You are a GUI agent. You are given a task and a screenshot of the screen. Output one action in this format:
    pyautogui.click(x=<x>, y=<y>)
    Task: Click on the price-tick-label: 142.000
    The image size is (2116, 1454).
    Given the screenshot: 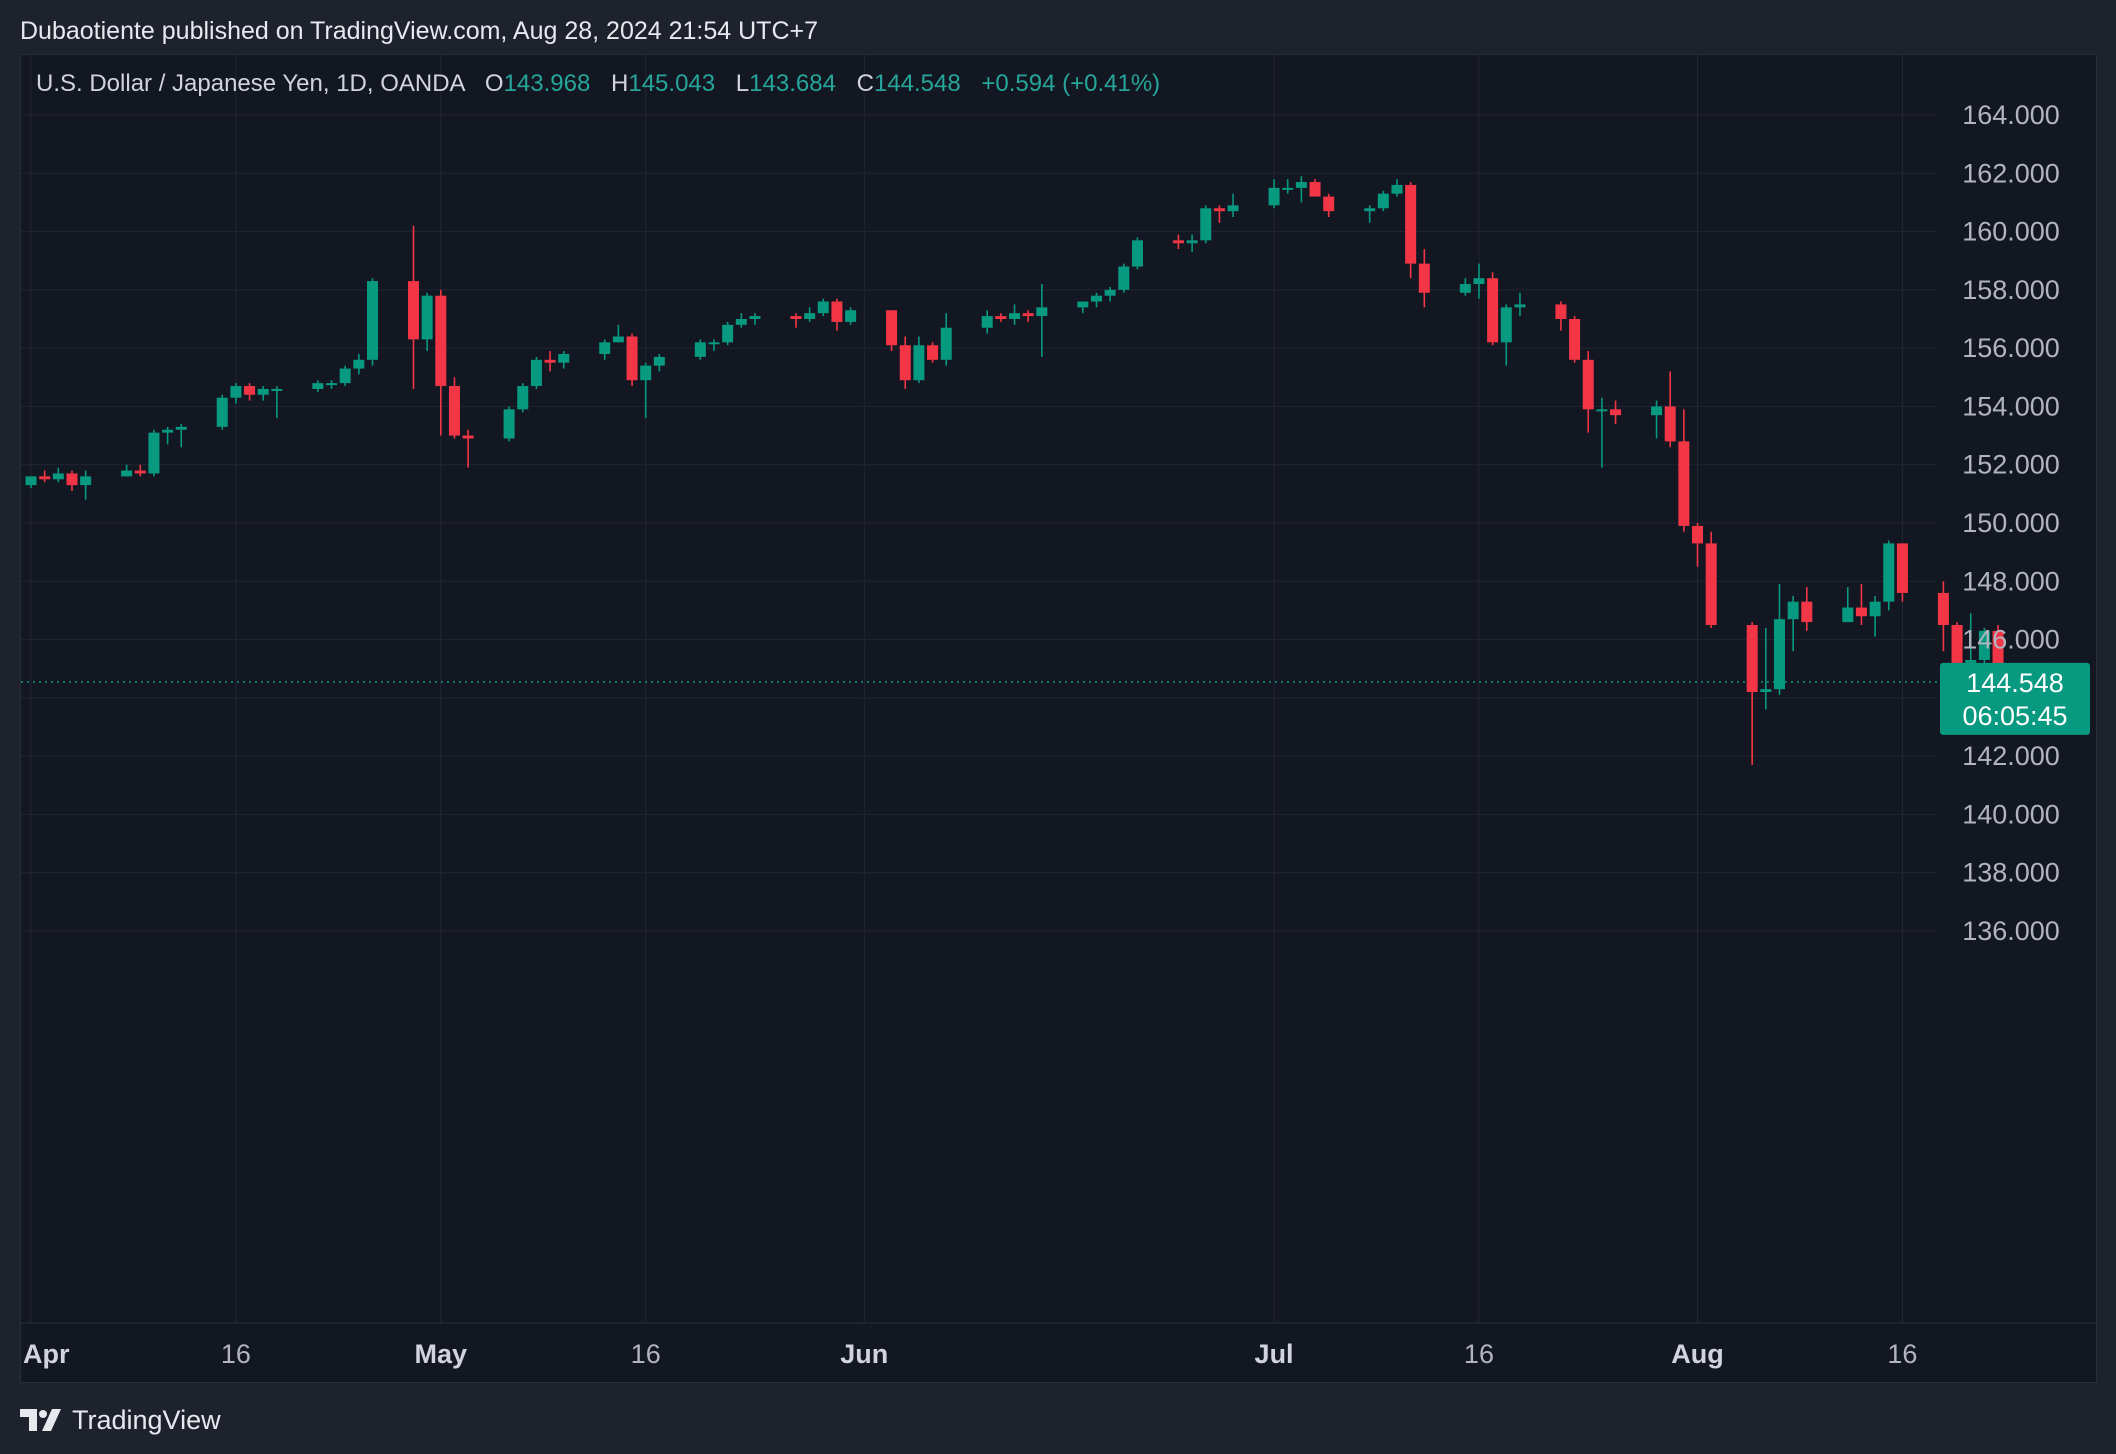 What is the action you would take?
    pyautogui.click(x=2011, y=756)
    